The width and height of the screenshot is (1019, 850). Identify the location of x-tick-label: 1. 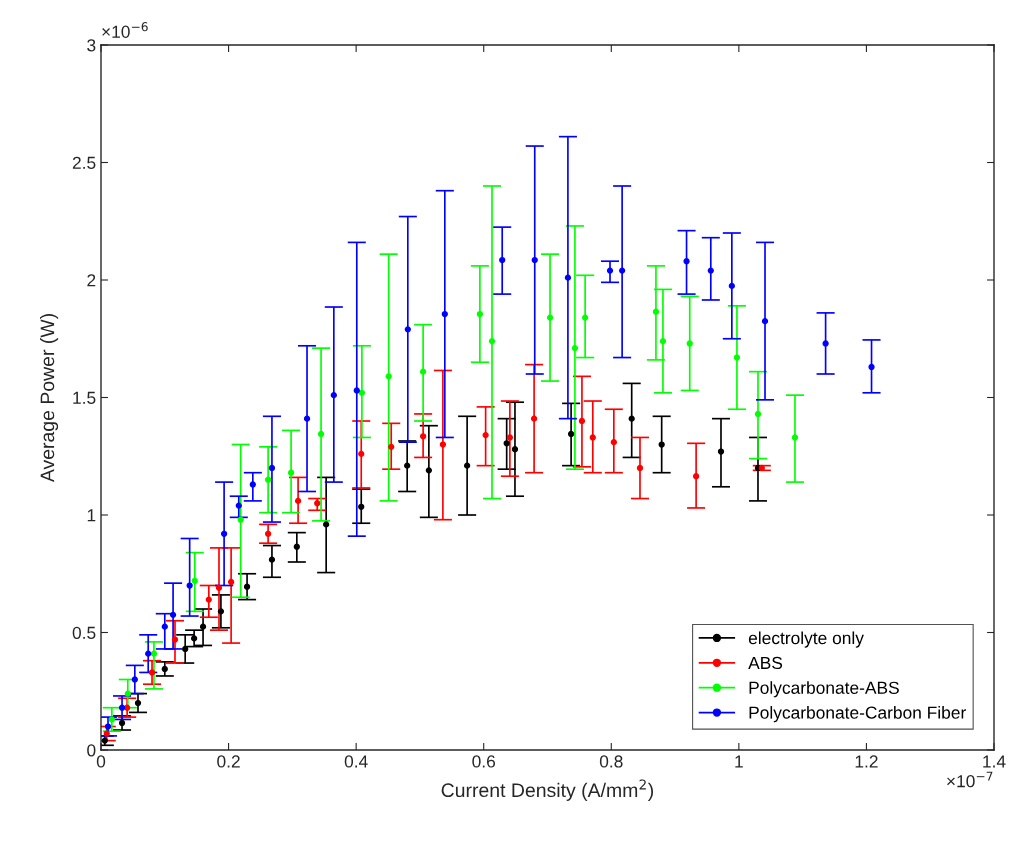
(739, 761).